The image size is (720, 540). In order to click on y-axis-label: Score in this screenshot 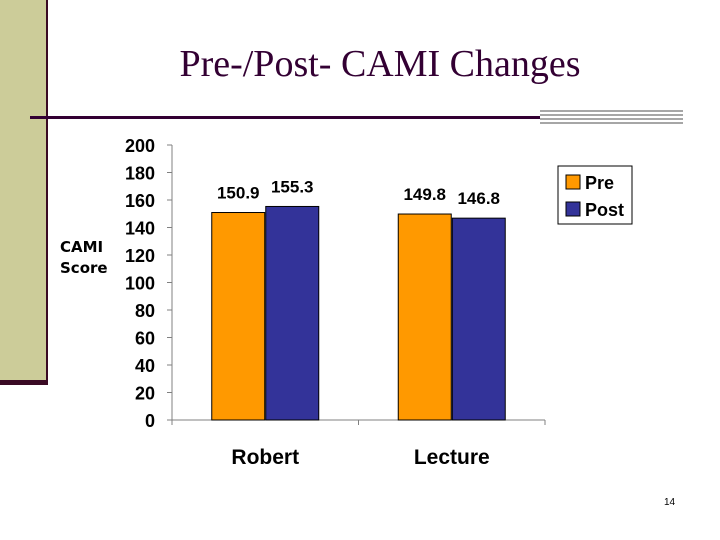, I will do `click(84, 268)`.